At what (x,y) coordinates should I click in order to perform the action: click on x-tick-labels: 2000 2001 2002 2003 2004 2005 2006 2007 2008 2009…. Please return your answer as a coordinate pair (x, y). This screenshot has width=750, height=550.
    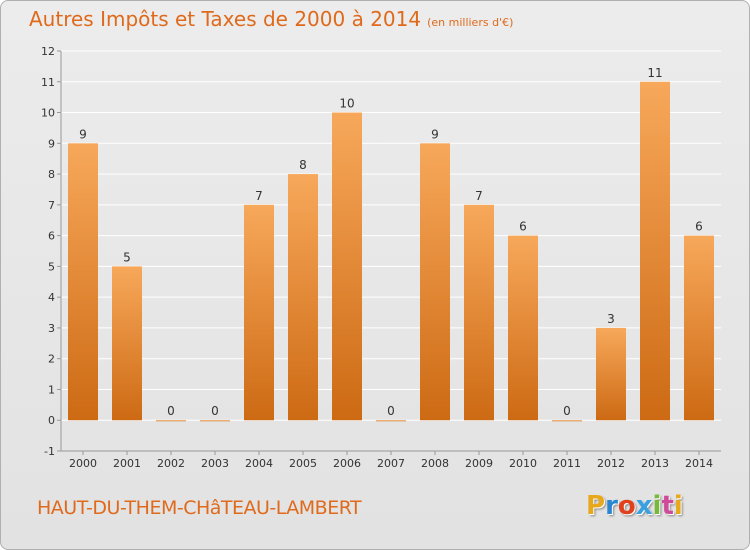
    Looking at the image, I should click on (391, 463).